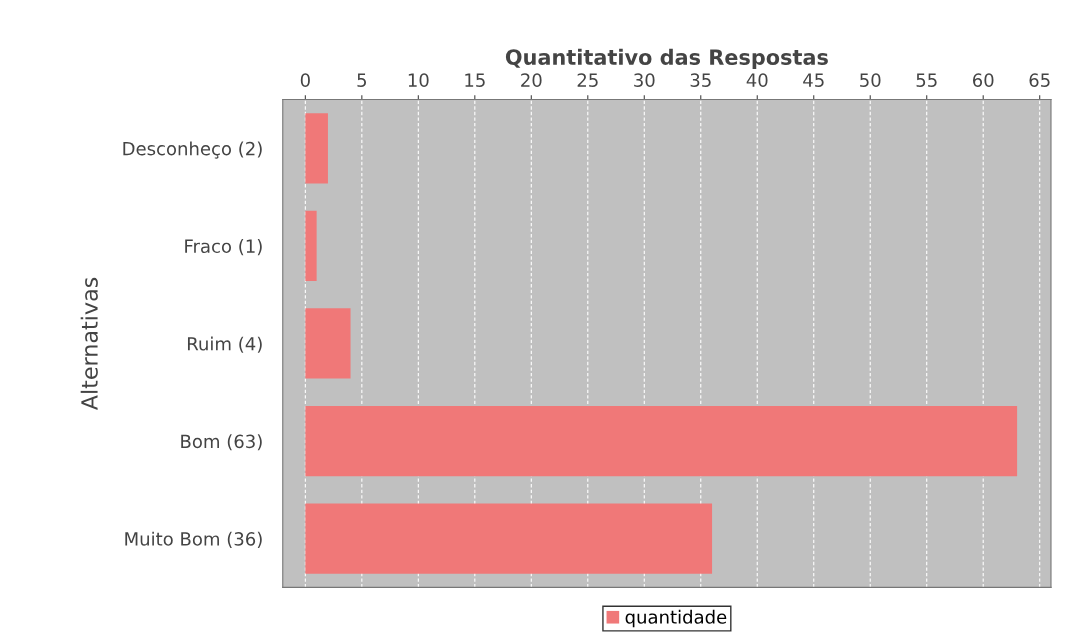 This screenshot has width=1067, height=642. Describe the element at coordinates (223, 247) in the screenshot. I see `y-tick-label: Fraco (1)` at that location.